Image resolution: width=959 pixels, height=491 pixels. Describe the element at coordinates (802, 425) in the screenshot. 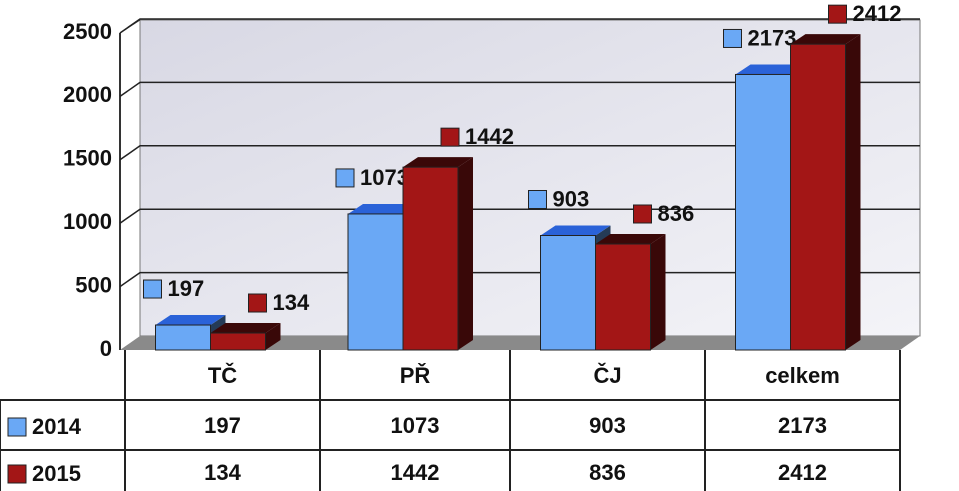

I see `table-value: 2173` at that location.